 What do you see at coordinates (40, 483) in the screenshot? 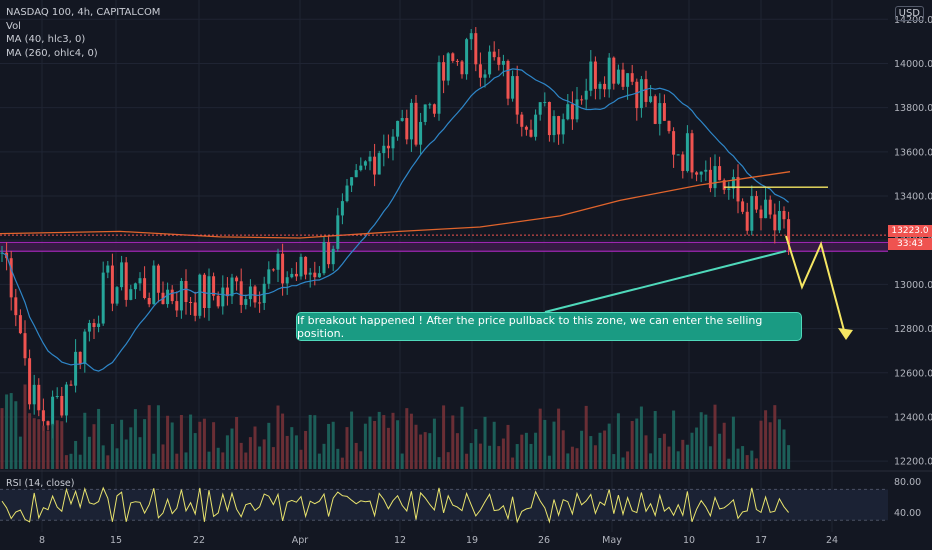
I see `rsi-legend: RSI (14, close)` at bounding box center [40, 483].